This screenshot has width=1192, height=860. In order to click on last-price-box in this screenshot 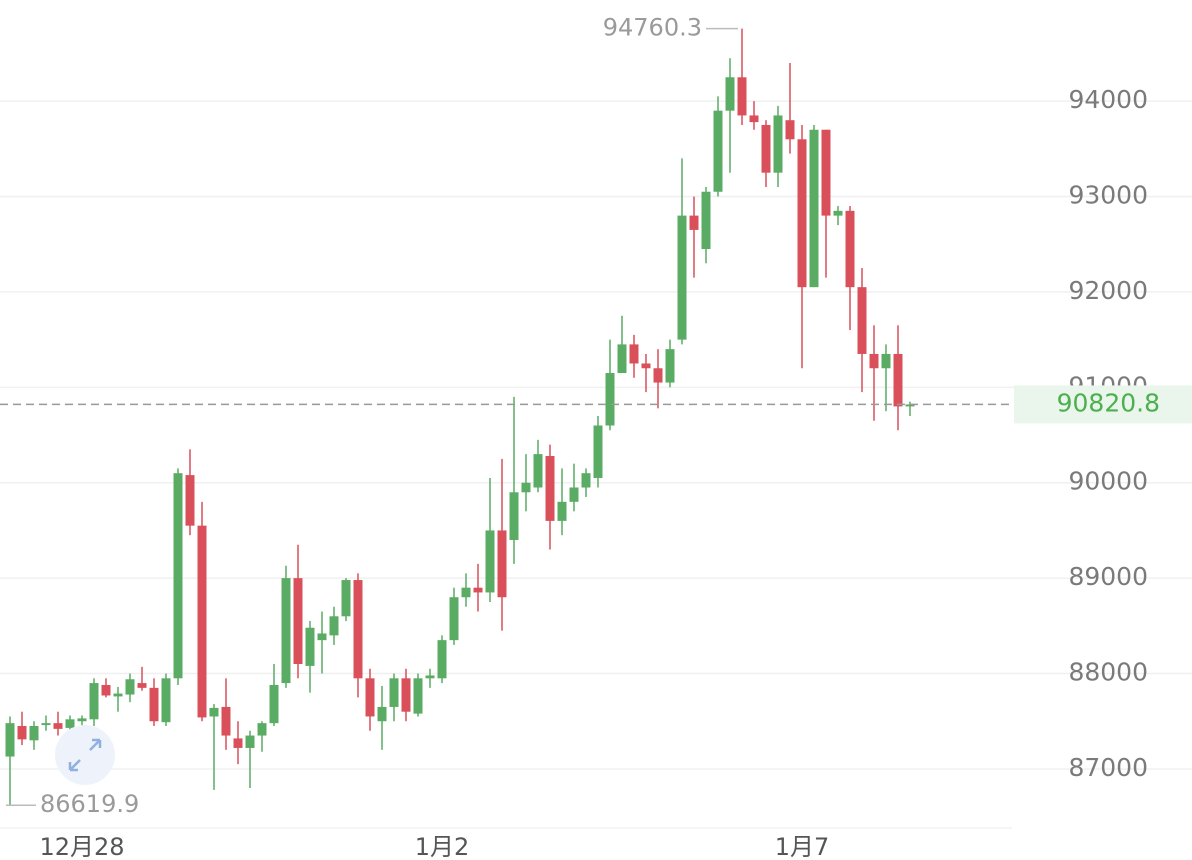, I will do `click(1103, 404)`.